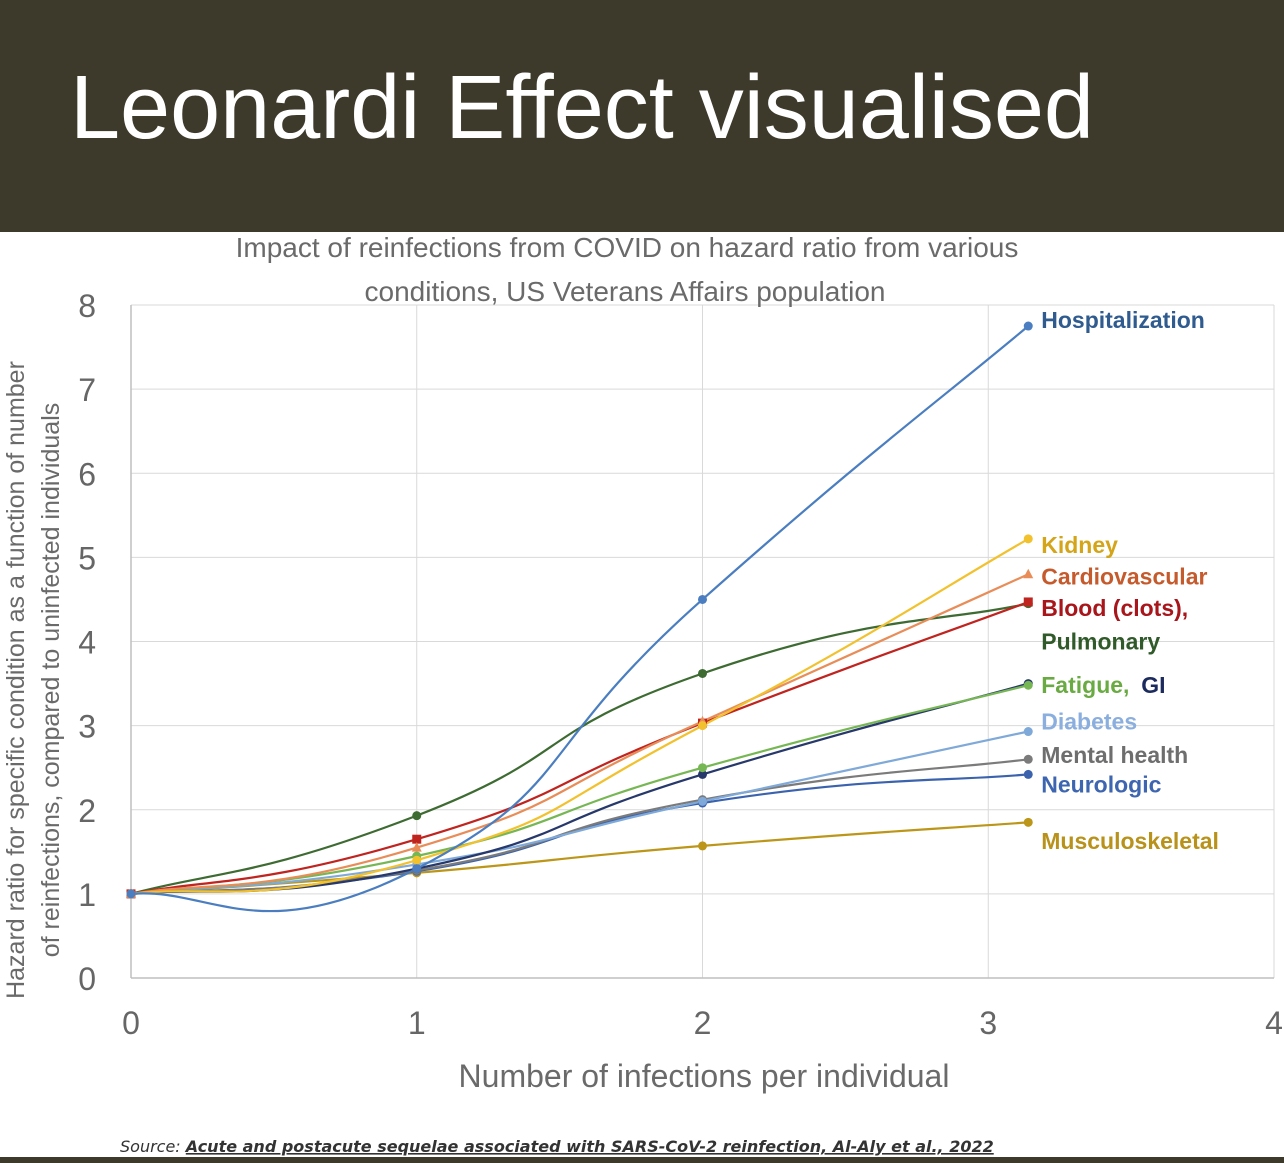  What do you see at coordinates (87, 390) in the screenshot?
I see `y-tick-label: 7` at bounding box center [87, 390].